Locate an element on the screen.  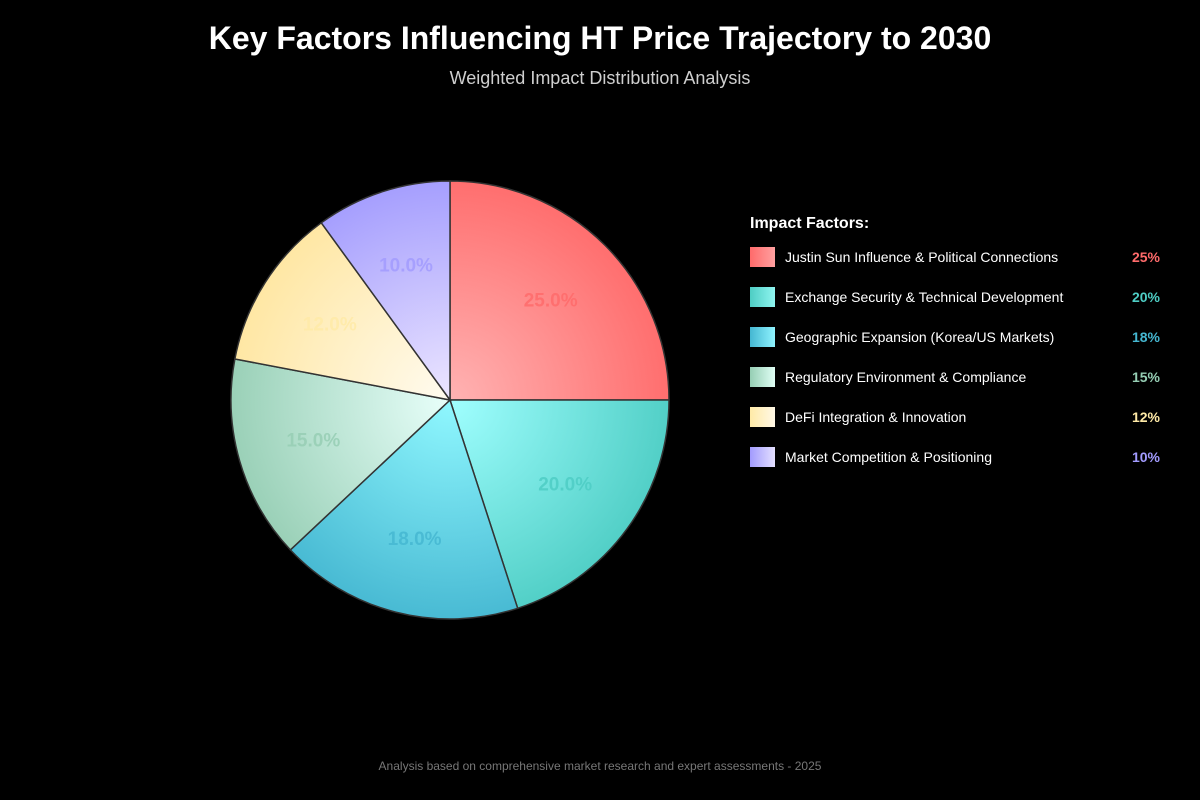
legend-value: 18% is located at coordinates (1145, 337).